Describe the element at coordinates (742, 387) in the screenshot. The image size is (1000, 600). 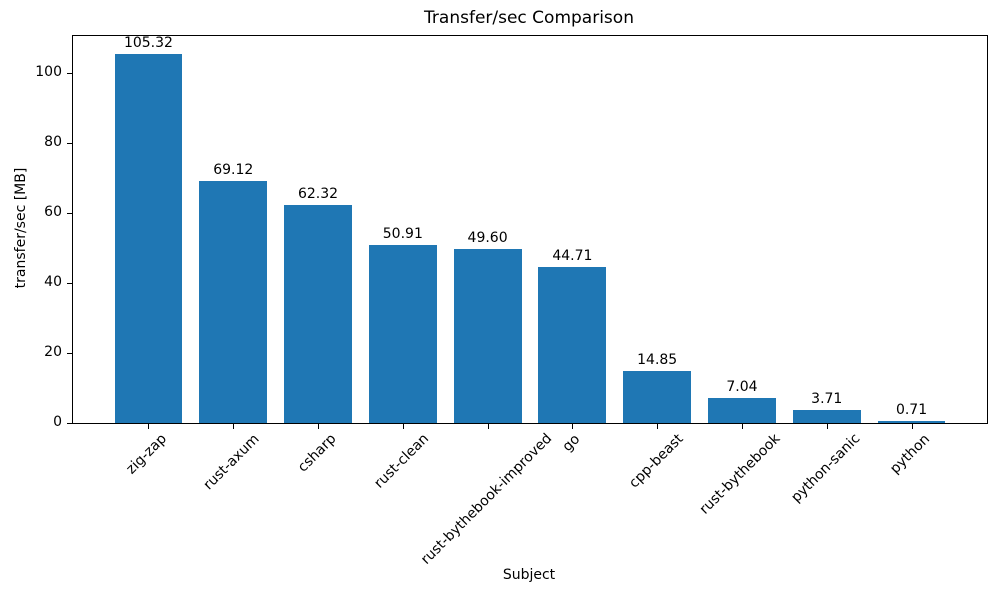
I see `bar-value-label: 7.04` at that location.